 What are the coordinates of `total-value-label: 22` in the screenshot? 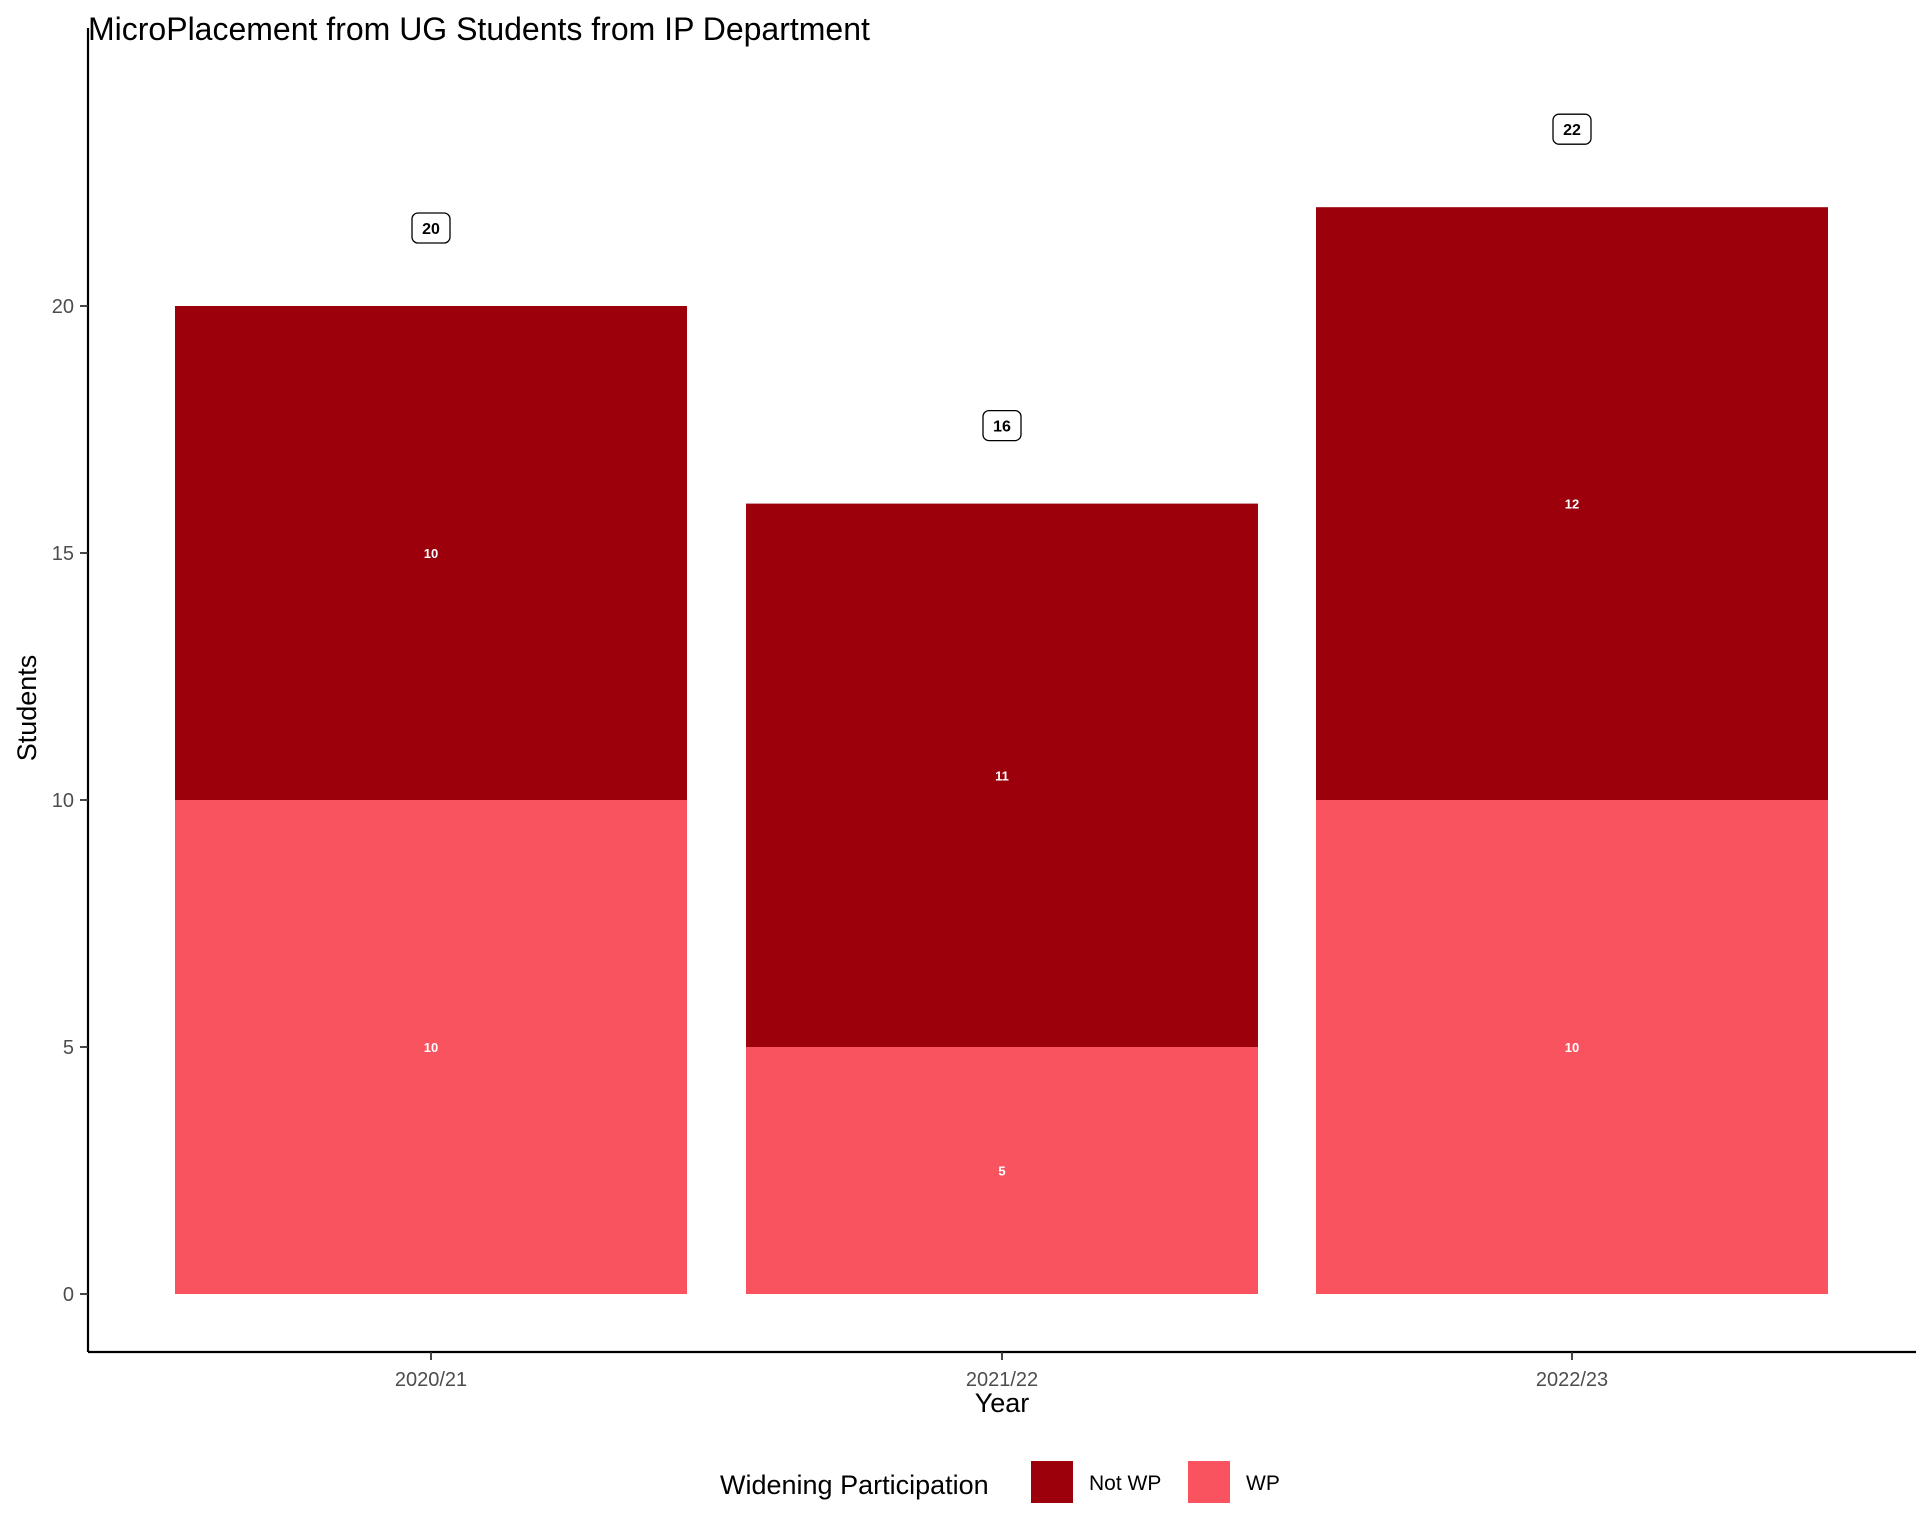 It's located at (1572, 130).